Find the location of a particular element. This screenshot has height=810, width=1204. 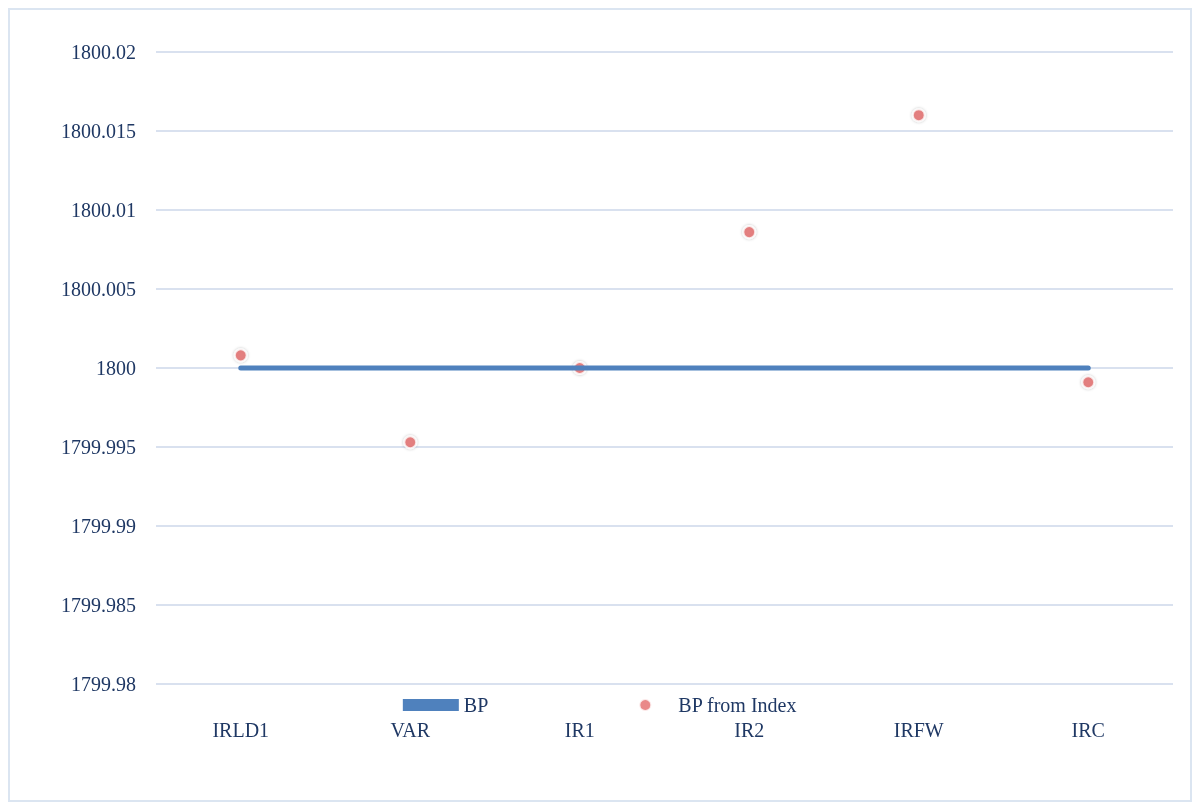

x-tick-label: IRLD1 is located at coordinates (241, 730).